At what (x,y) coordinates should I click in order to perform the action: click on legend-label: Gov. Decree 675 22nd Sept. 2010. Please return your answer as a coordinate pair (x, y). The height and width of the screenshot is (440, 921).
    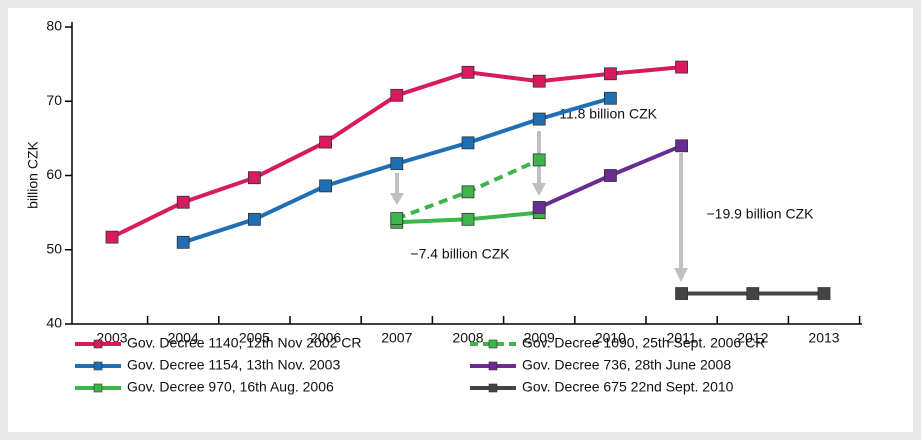
    Looking at the image, I should click on (628, 387).